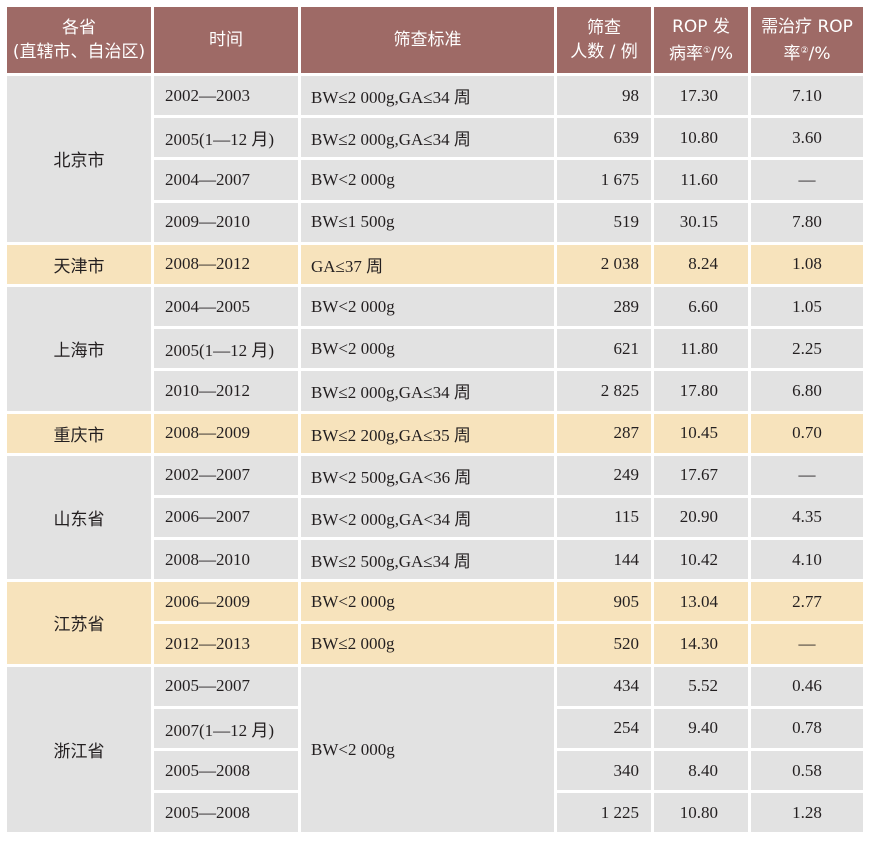 Image resolution: width=871 pixels, height=849 pixels. Describe the element at coordinates (807, 264) in the screenshot. I see `treatment-rate-cell: 1.08` at that location.